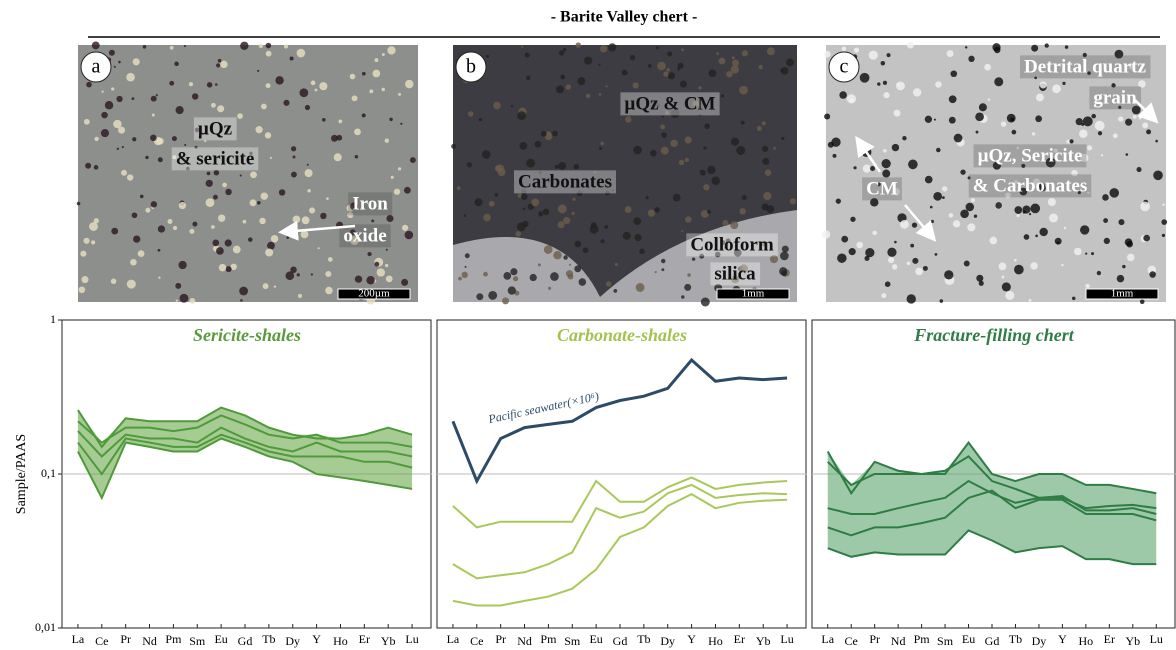 The width and height of the screenshot is (1176, 650). What do you see at coordinates (763, 641) in the screenshot?
I see `x-tick-label: Yb` at bounding box center [763, 641].